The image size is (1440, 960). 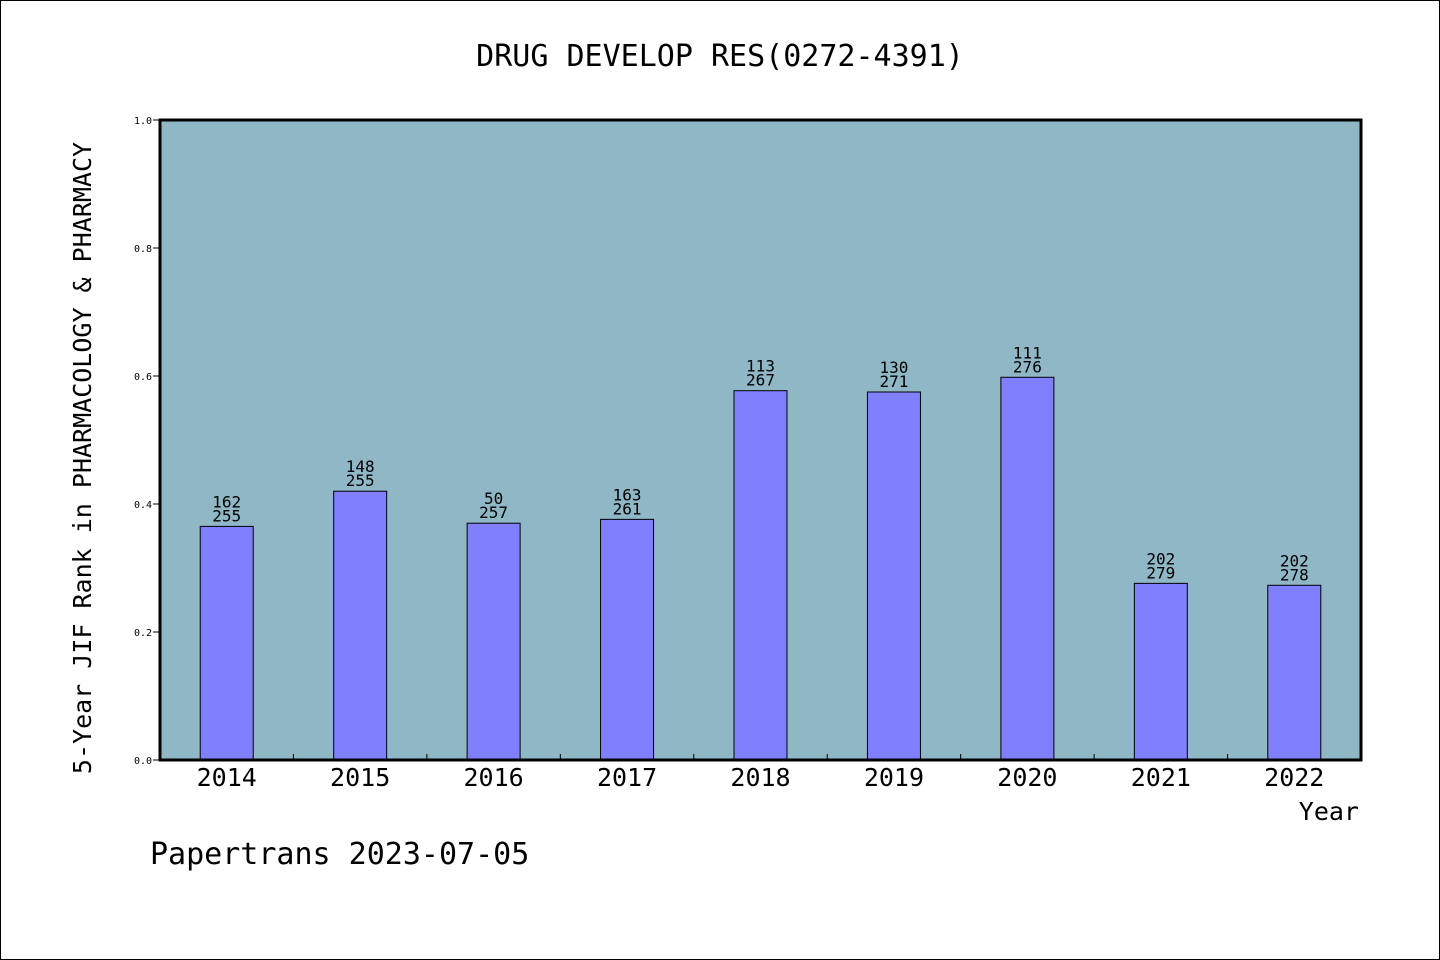 I want to click on bar-label-rank: 113, so click(x=760, y=366).